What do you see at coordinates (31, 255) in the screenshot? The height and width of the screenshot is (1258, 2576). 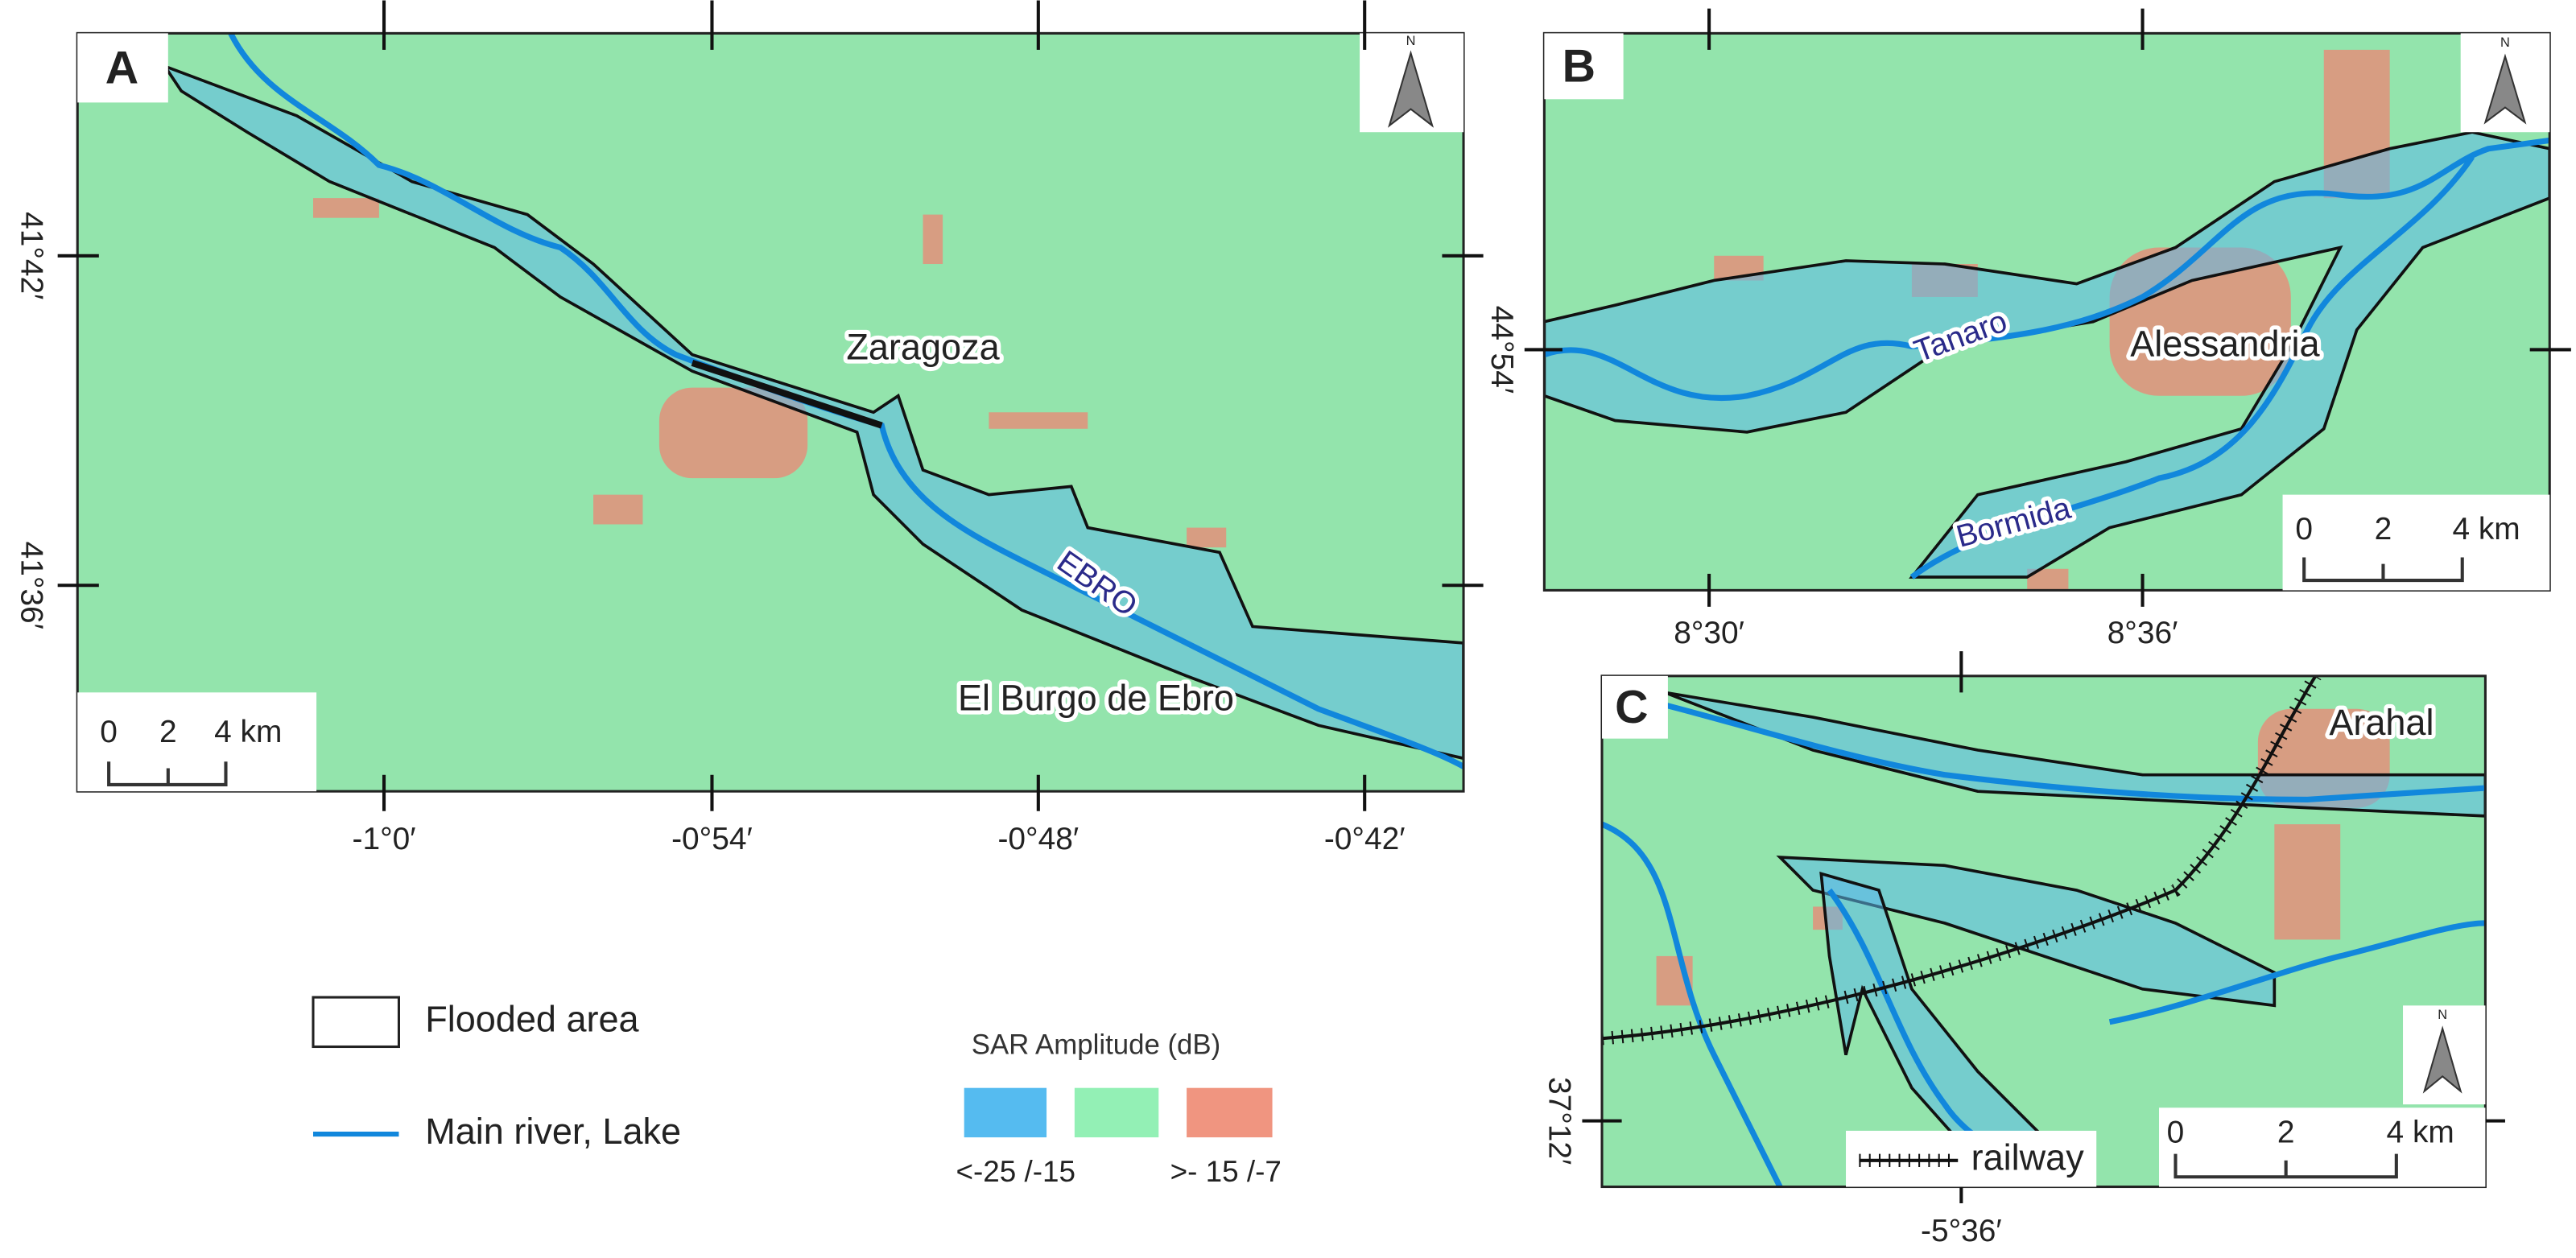 I see `y-tick-label: 41°42′` at bounding box center [31, 255].